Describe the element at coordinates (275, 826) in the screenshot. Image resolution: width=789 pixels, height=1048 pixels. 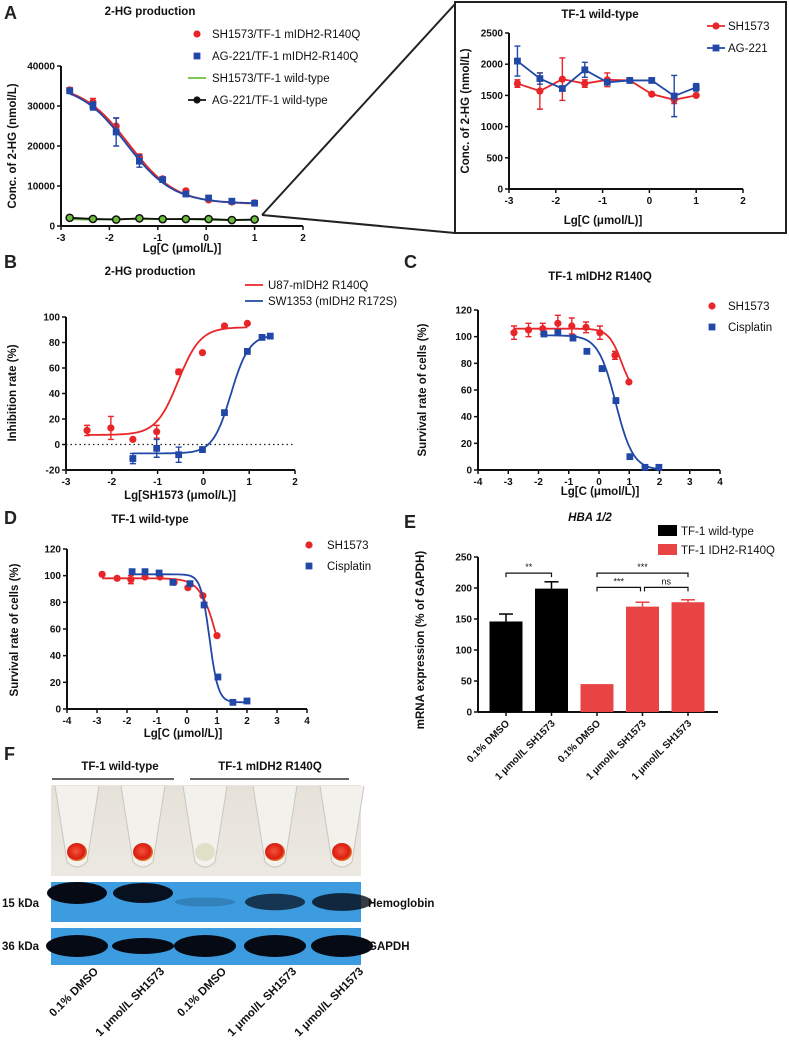
I see `tube` at that location.